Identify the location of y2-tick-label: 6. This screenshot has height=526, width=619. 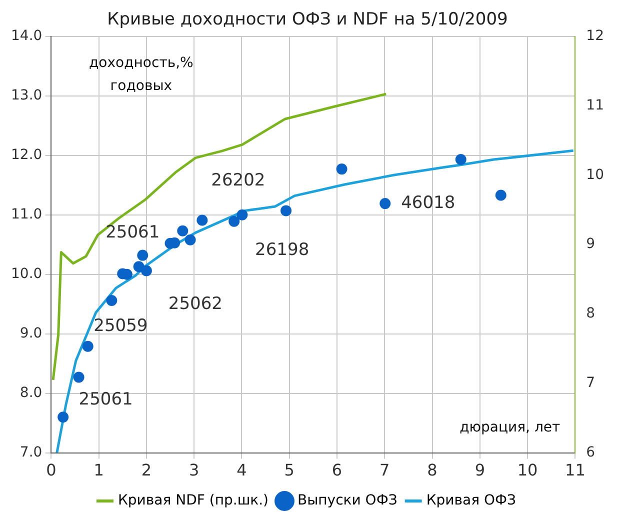
(591, 452).